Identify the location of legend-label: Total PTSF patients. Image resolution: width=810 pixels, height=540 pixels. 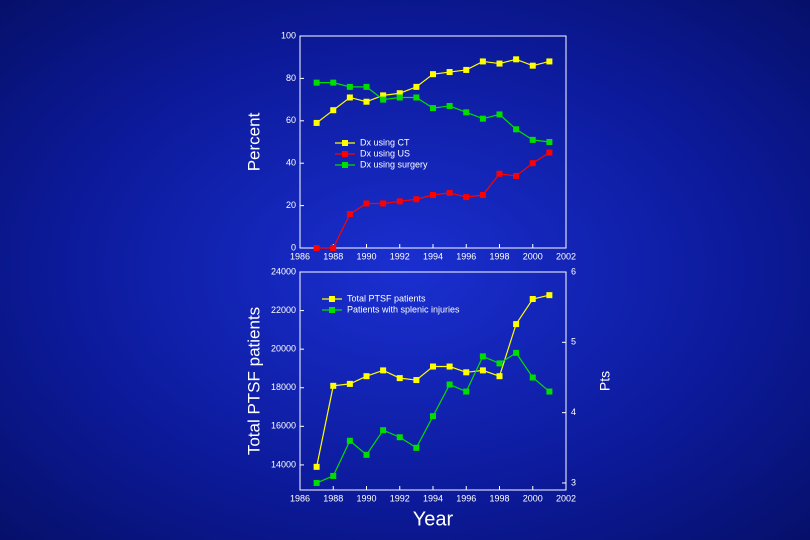
(386, 298).